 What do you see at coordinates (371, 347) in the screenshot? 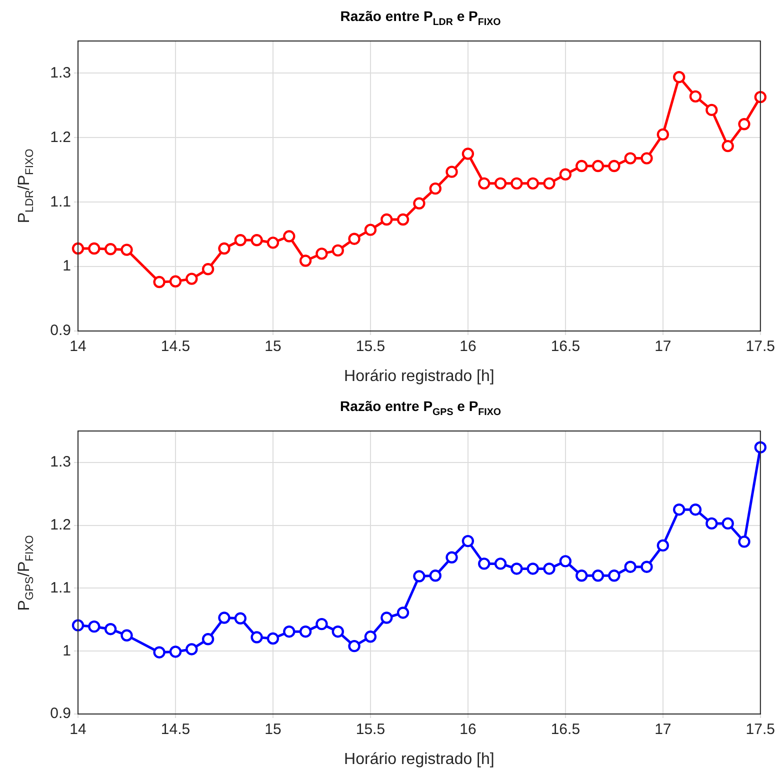
I see `x-tick-label: 15.5` at bounding box center [371, 347].